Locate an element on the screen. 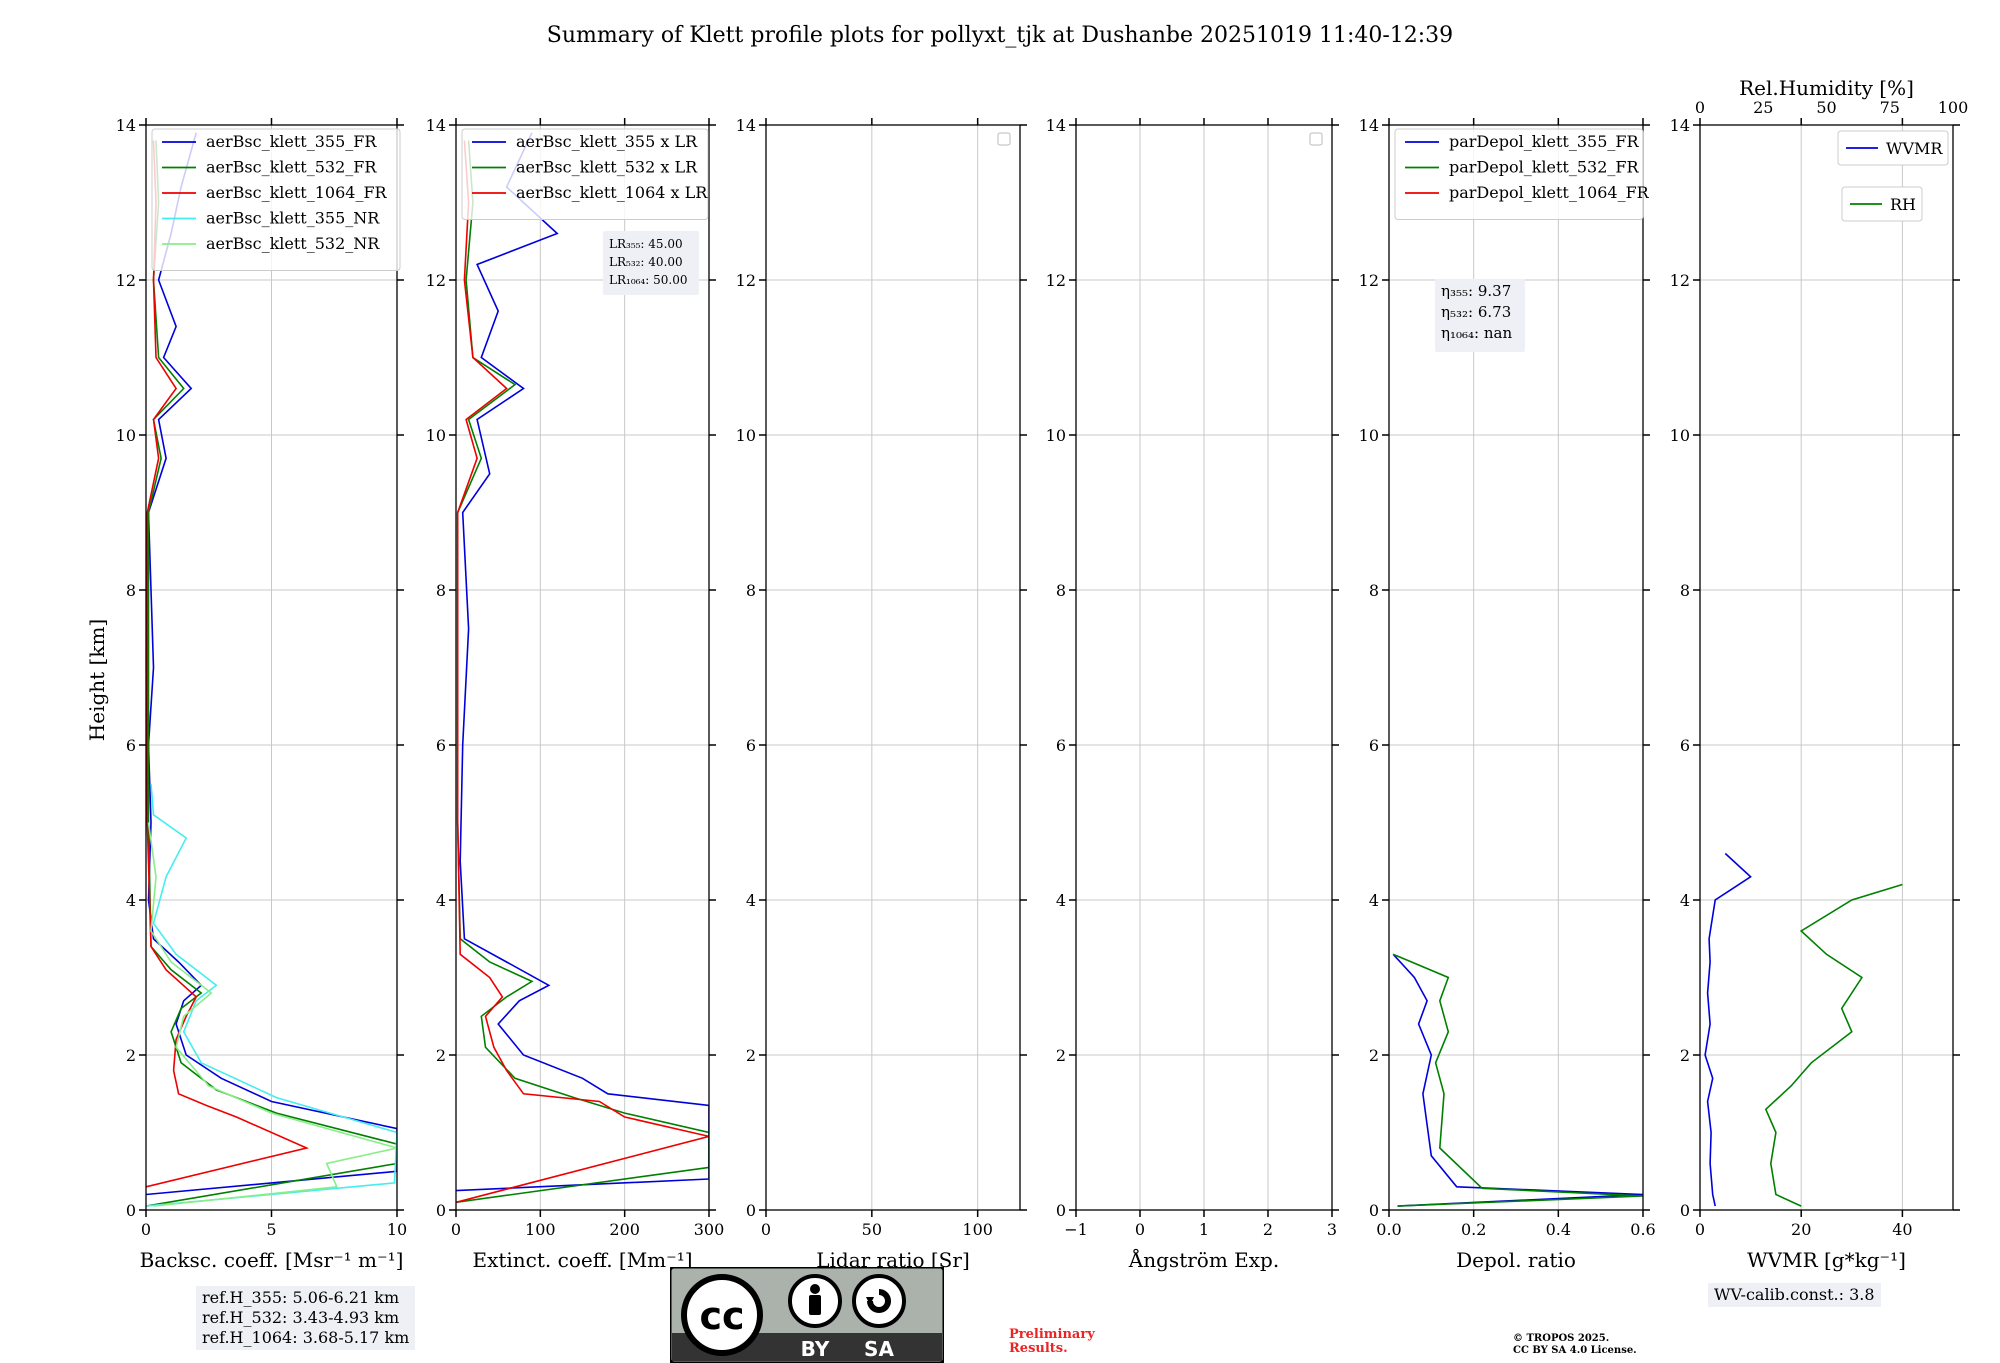  legend-entry: aerBsc_klett_532 x LR is located at coordinates (607, 167).